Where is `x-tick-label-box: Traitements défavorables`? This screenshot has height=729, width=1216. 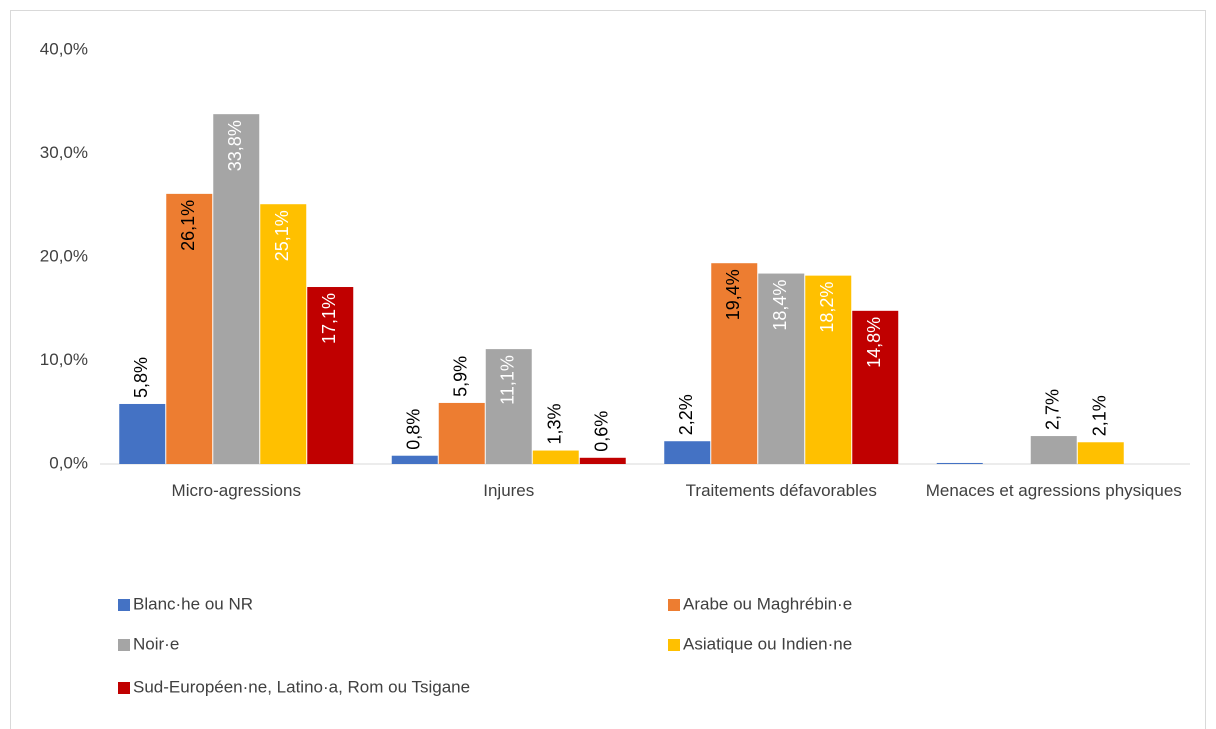 x-tick-label-box: Traitements défavorables is located at coordinates (781, 490).